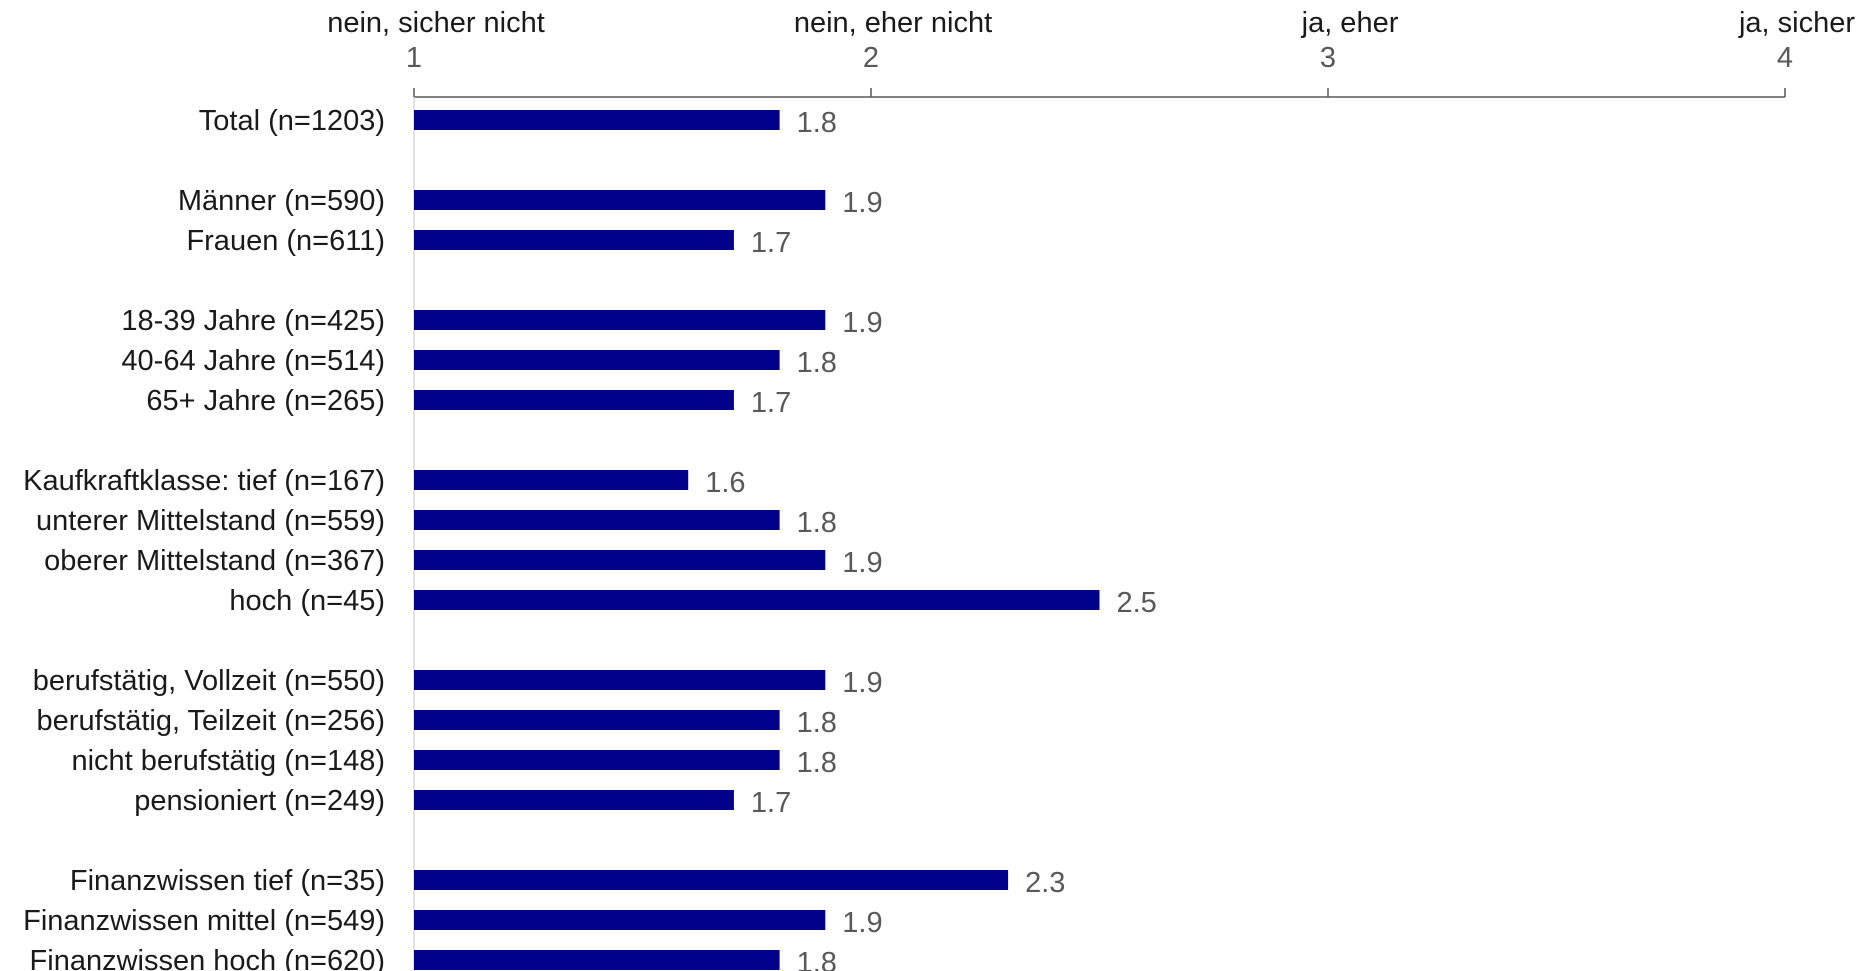 The height and width of the screenshot is (971, 1865). What do you see at coordinates (214, 561) in the screenshot?
I see `category-label: oberer Mittelstand (n=367)` at bounding box center [214, 561].